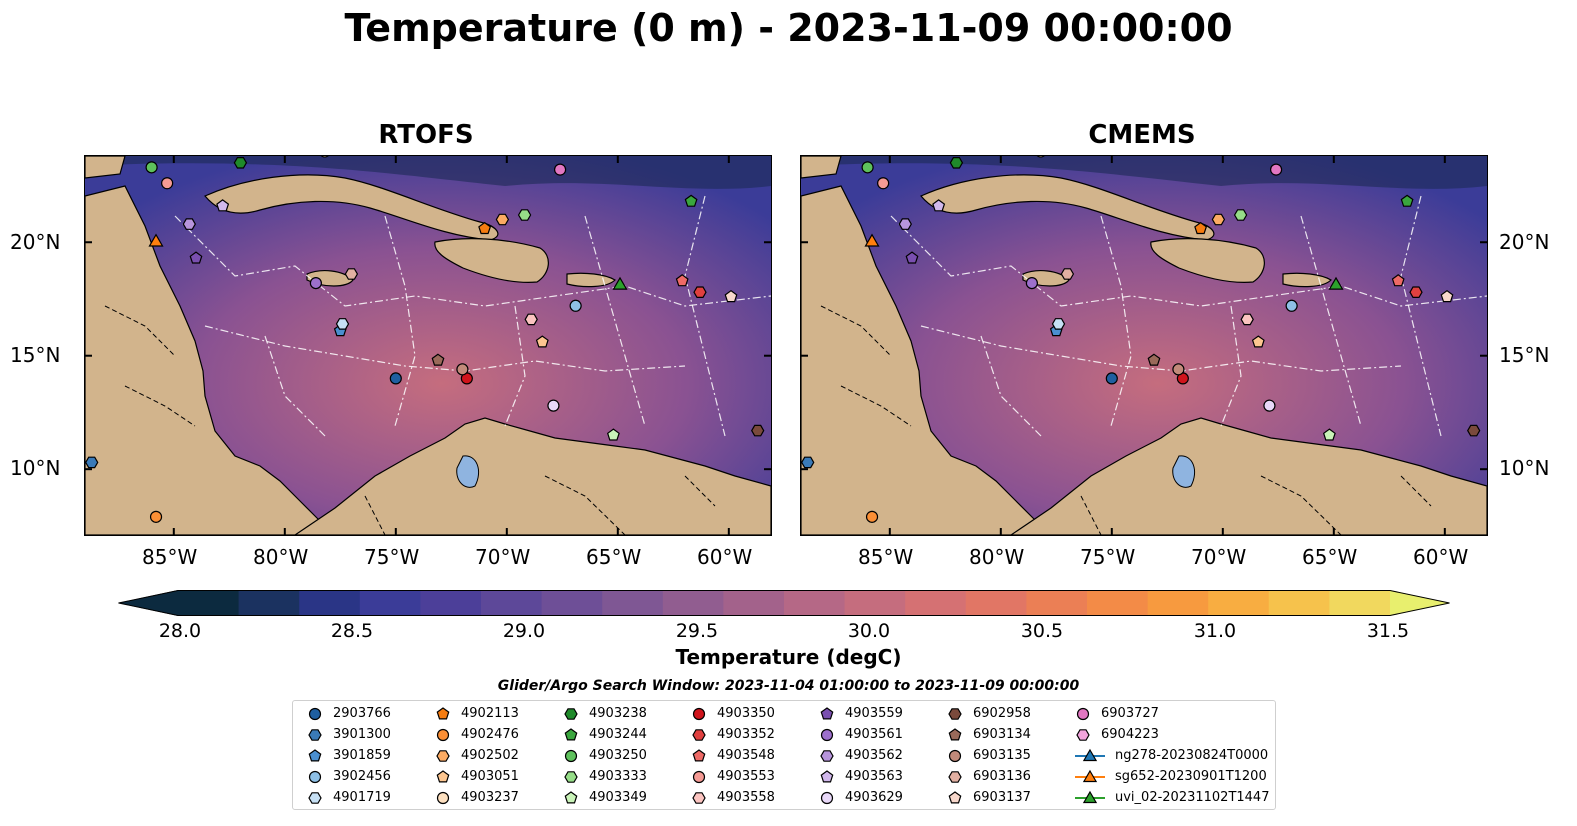  I want to click on legend-label: 4903559, so click(874, 713).